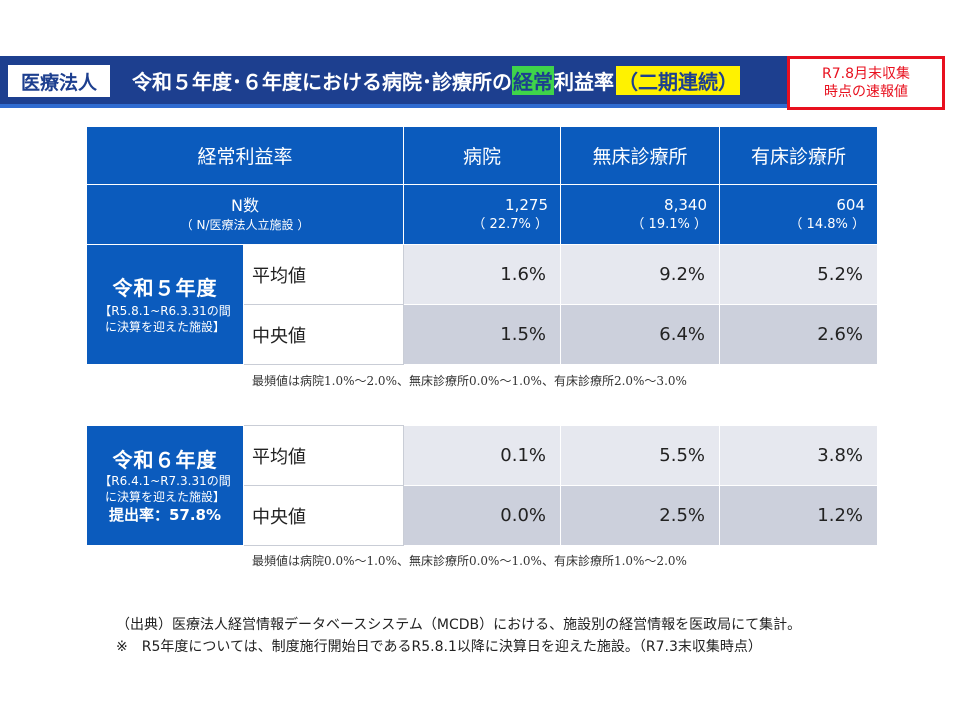 The width and height of the screenshot is (960, 720). I want to click on r5-median-clinic-bed: 2.6%, so click(798, 334).